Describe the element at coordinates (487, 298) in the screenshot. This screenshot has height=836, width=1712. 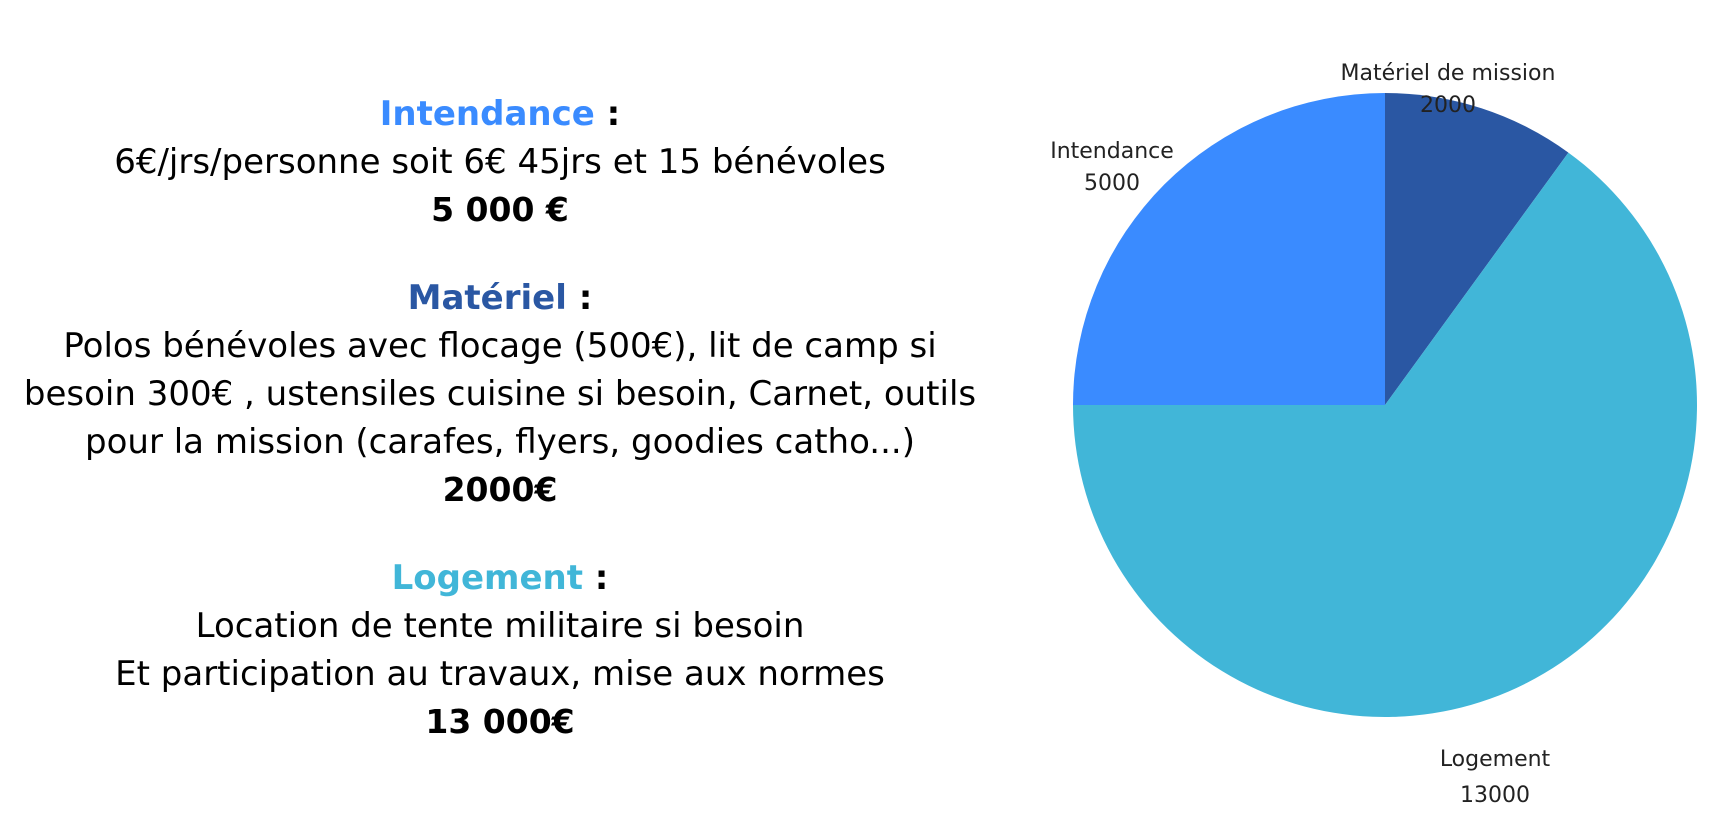
I see `section-title-materiel: Matériel` at that location.